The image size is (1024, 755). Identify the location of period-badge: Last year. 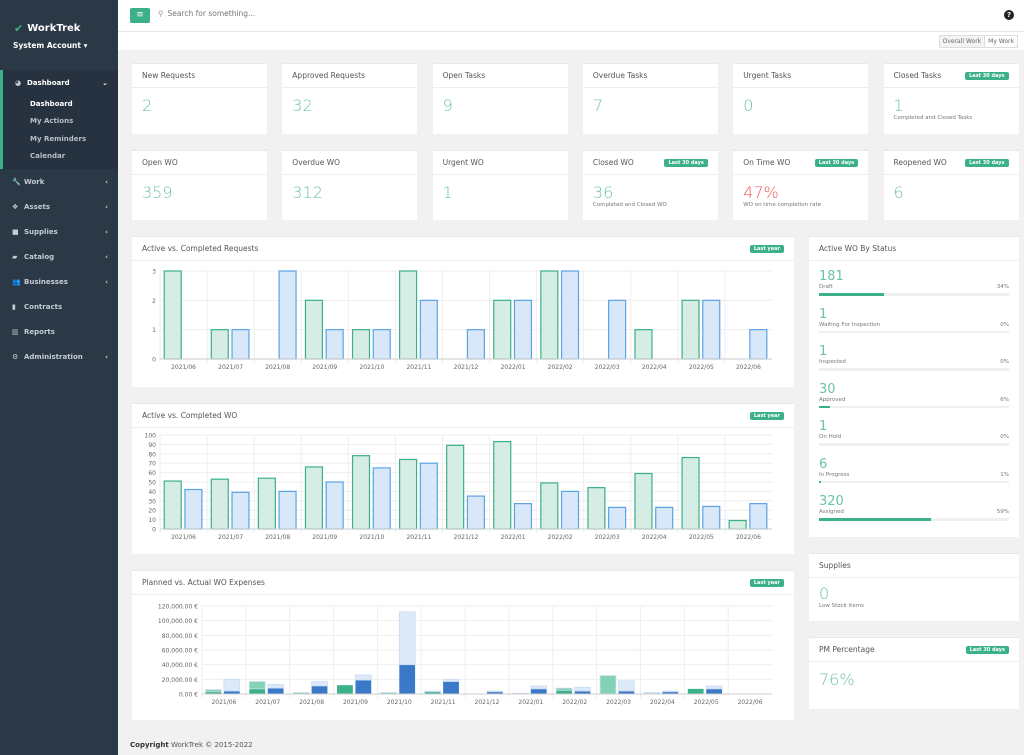
(766, 248).